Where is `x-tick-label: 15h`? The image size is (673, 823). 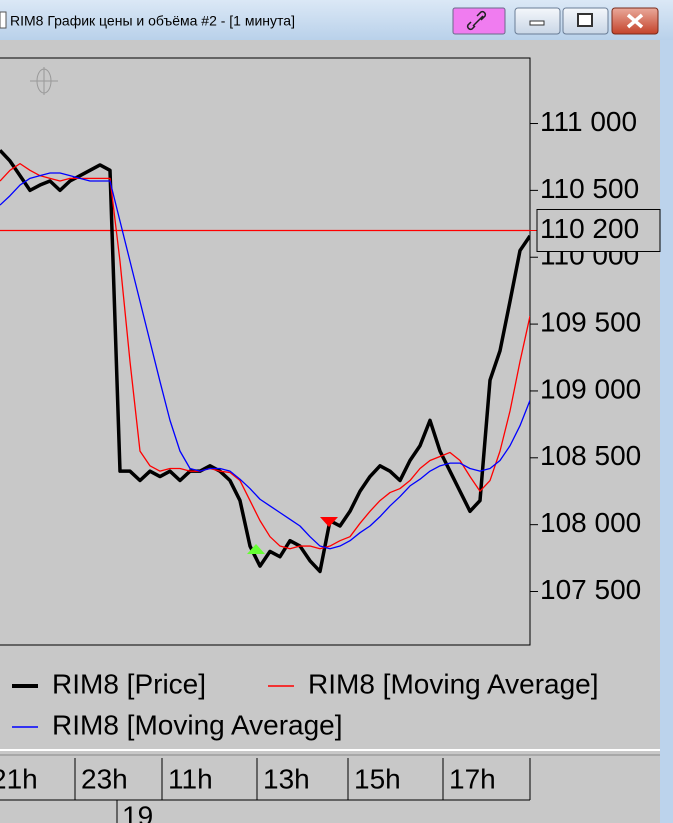
x-tick-label: 15h is located at coordinates (377, 778).